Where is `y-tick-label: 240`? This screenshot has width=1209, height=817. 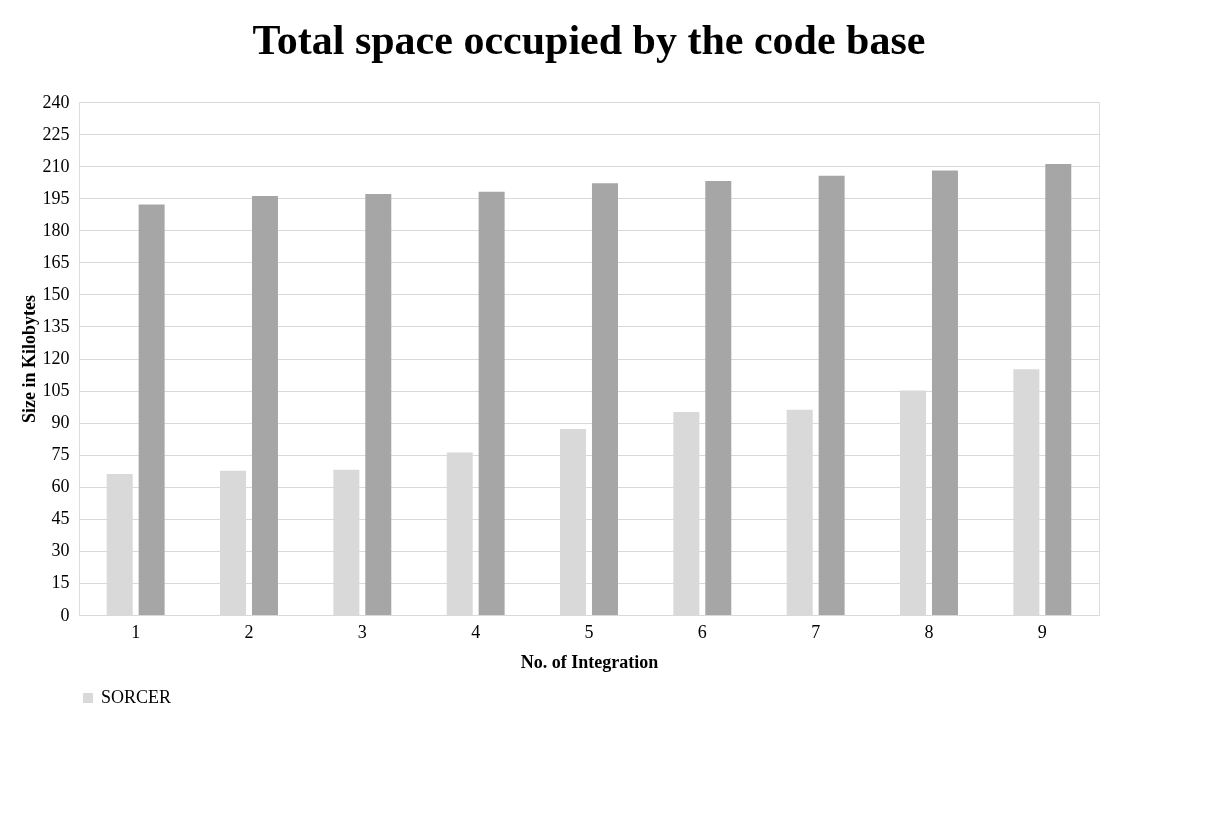
y-tick-label: 240 is located at coordinates (56, 101).